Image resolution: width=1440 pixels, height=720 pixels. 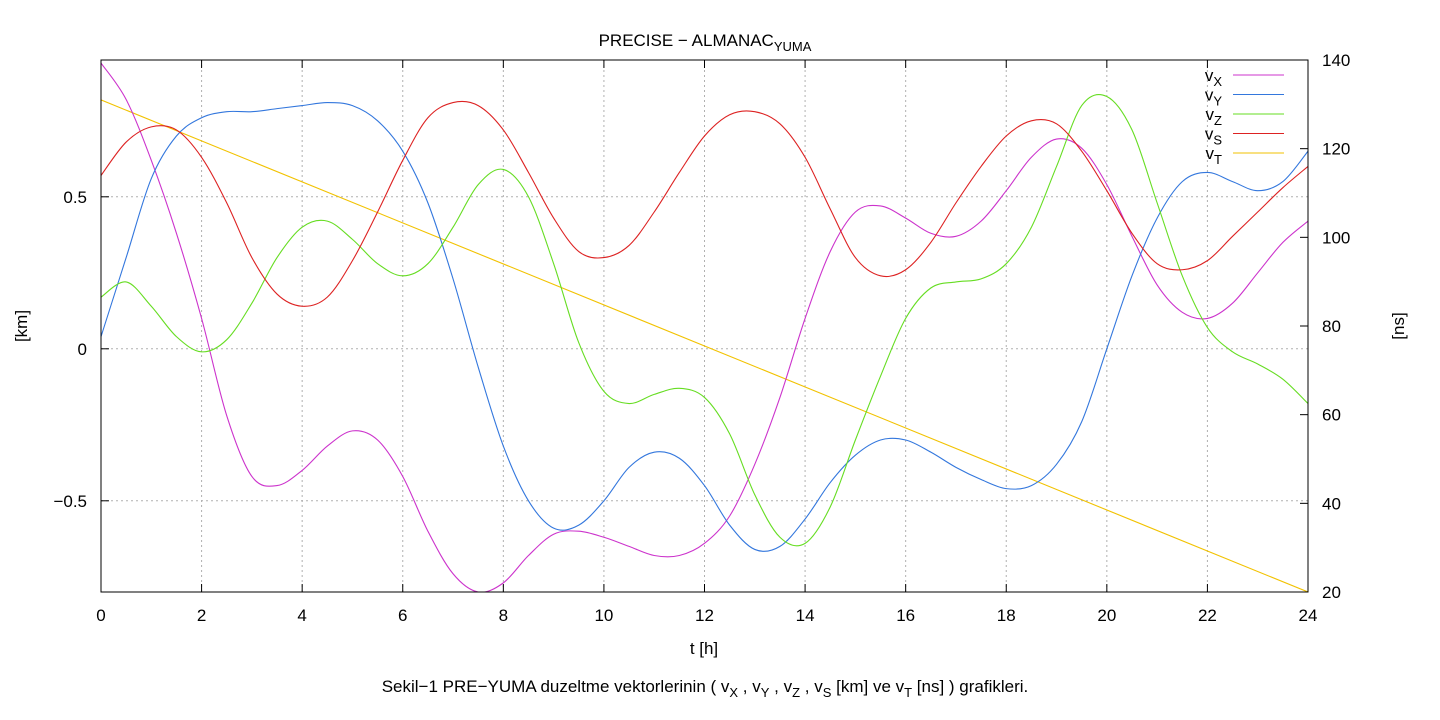 What do you see at coordinates (201, 615) in the screenshot?
I see `x-tick-label: 2` at bounding box center [201, 615].